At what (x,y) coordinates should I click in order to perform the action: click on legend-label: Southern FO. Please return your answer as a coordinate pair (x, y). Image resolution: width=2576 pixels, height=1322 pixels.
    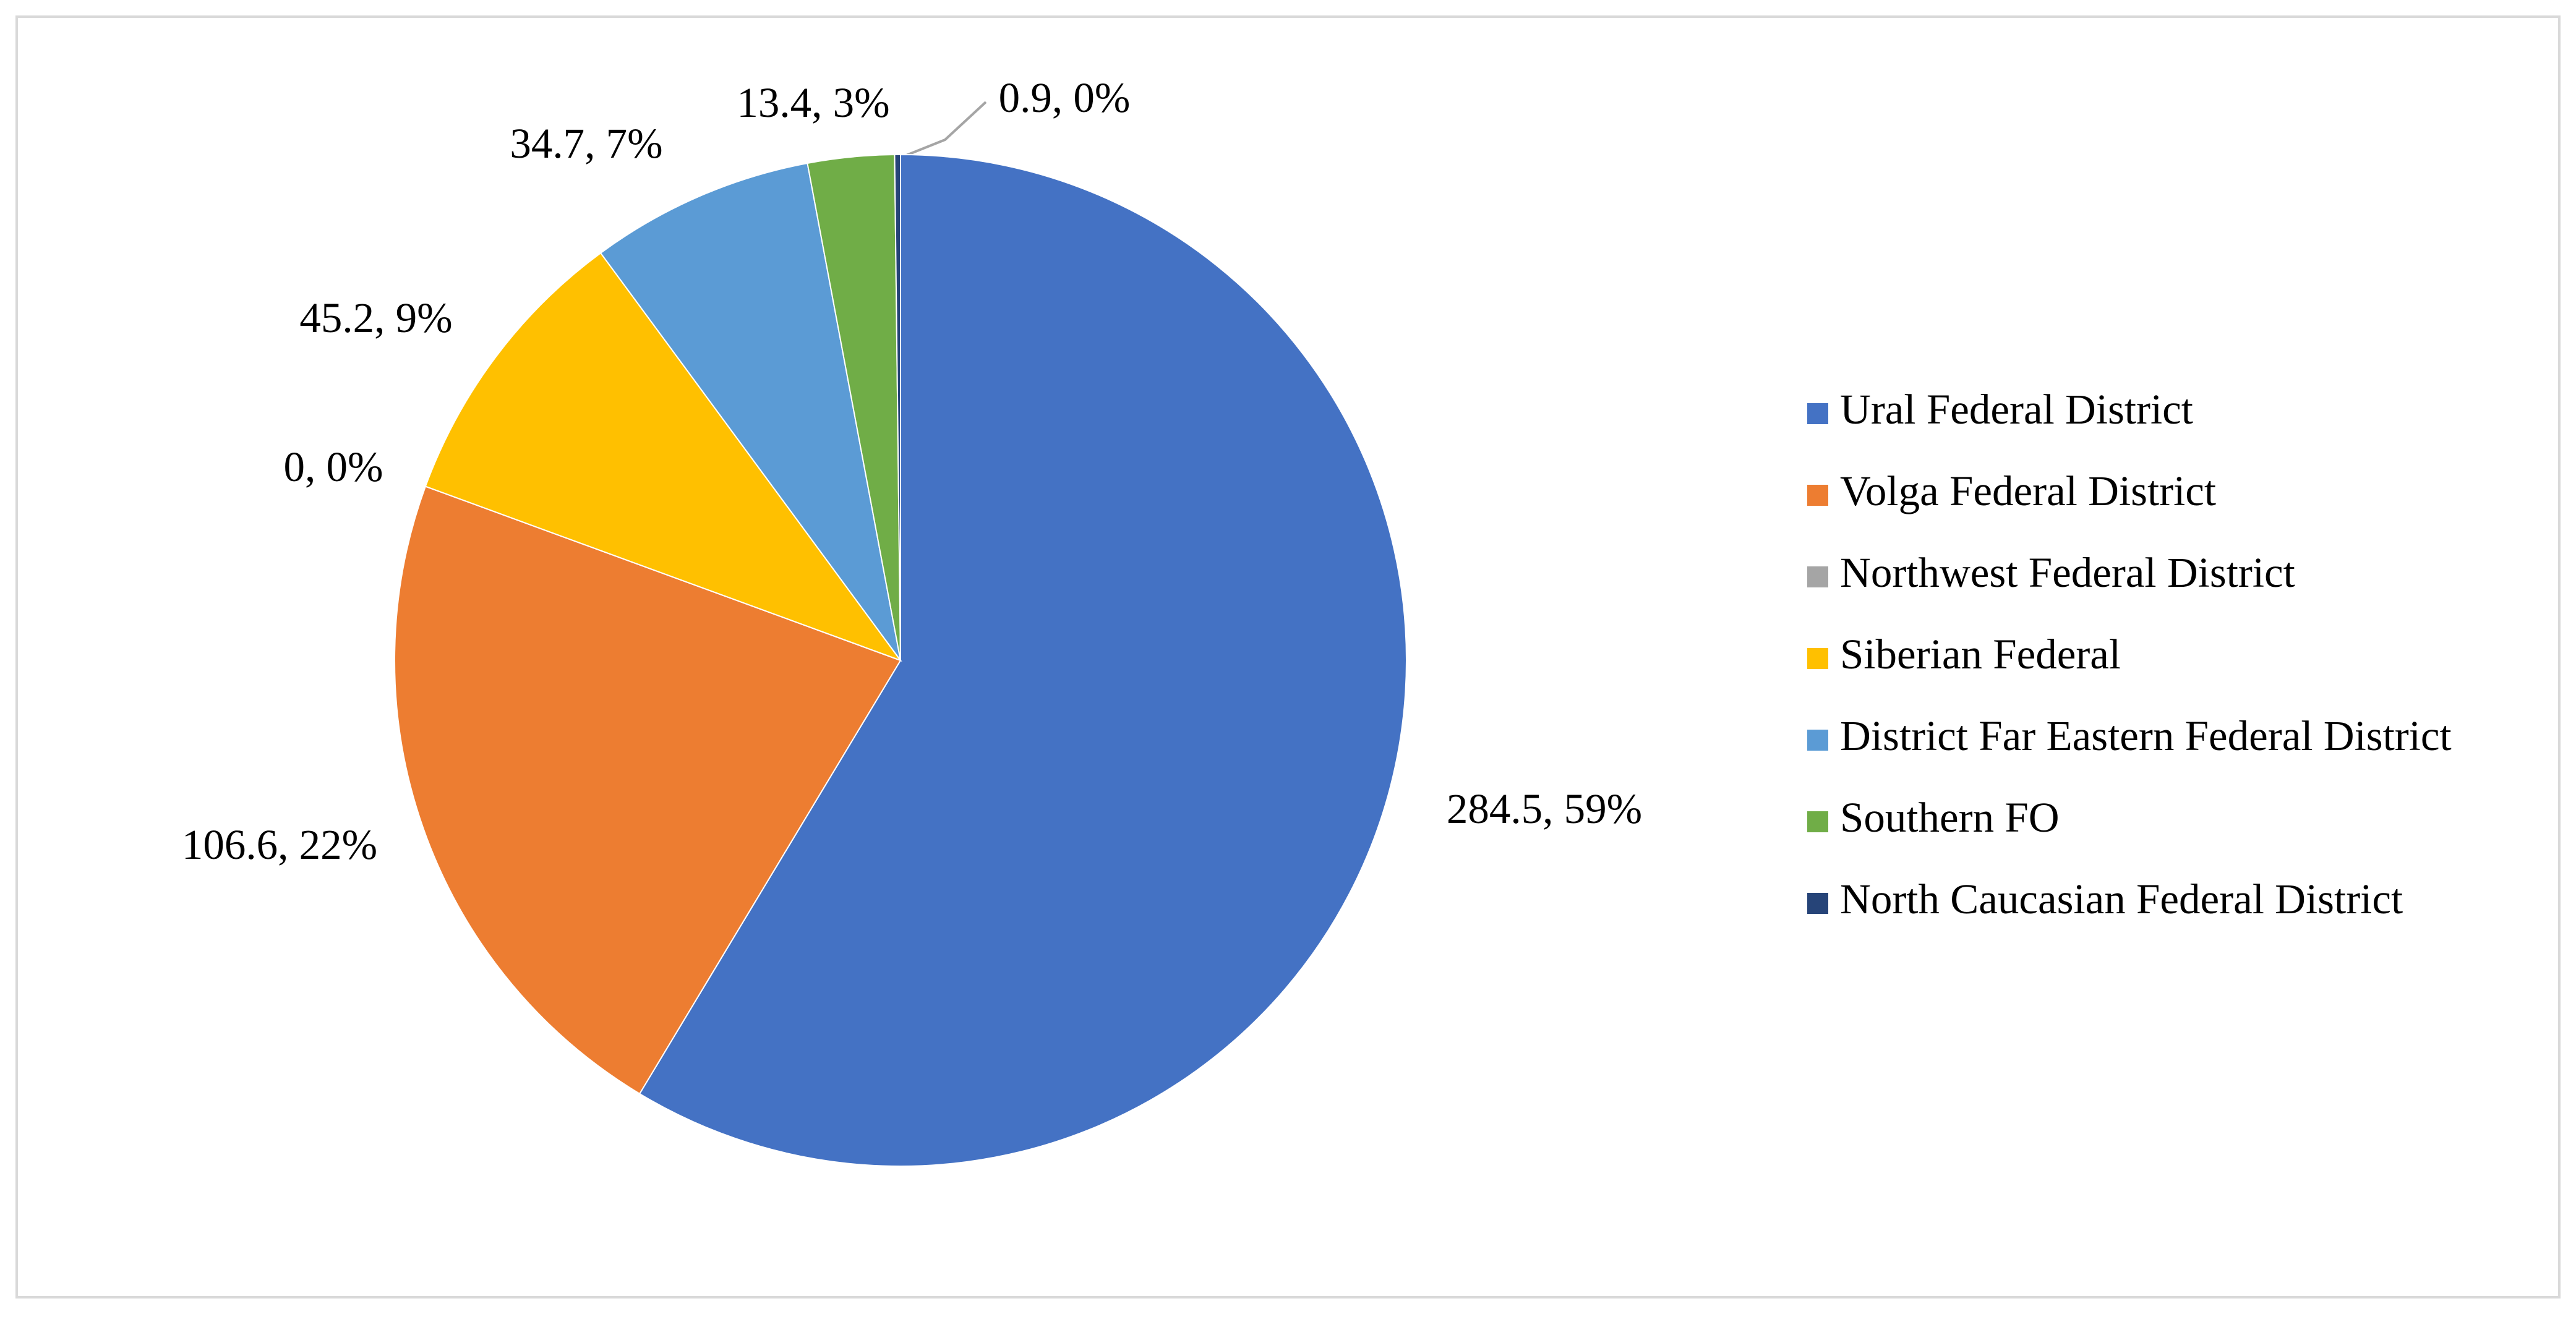
    Looking at the image, I should click on (1950, 817).